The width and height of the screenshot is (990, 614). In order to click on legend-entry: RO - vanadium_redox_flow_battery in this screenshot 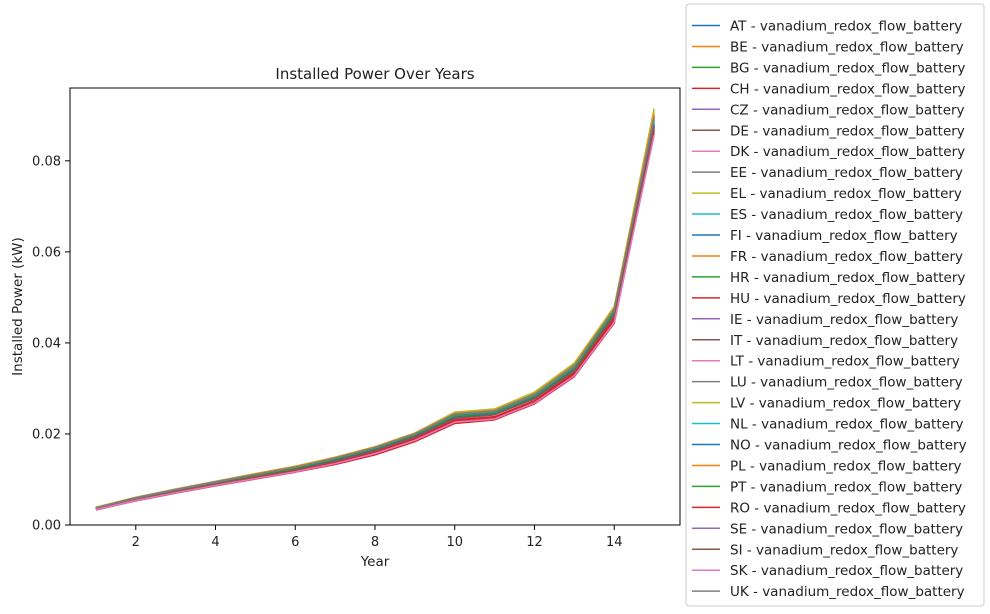, I will do `click(829, 508)`.